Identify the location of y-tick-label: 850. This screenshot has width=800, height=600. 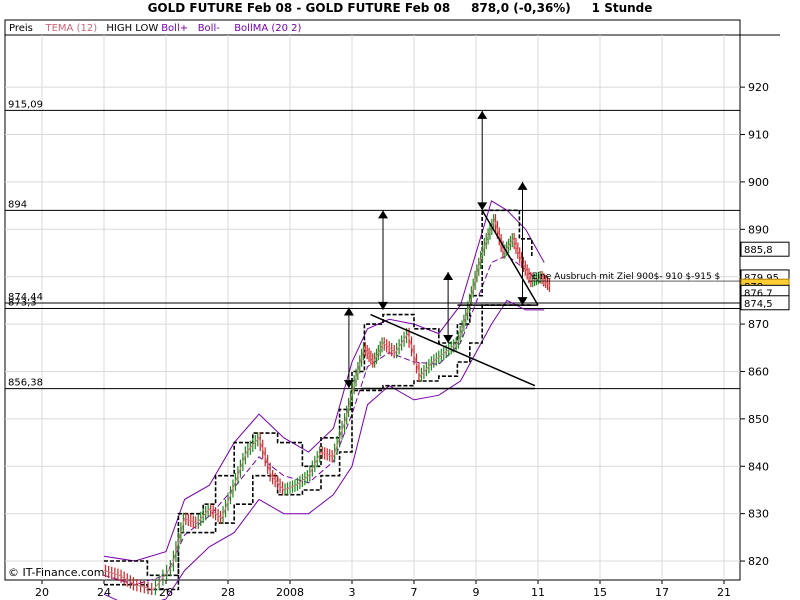
(758, 419).